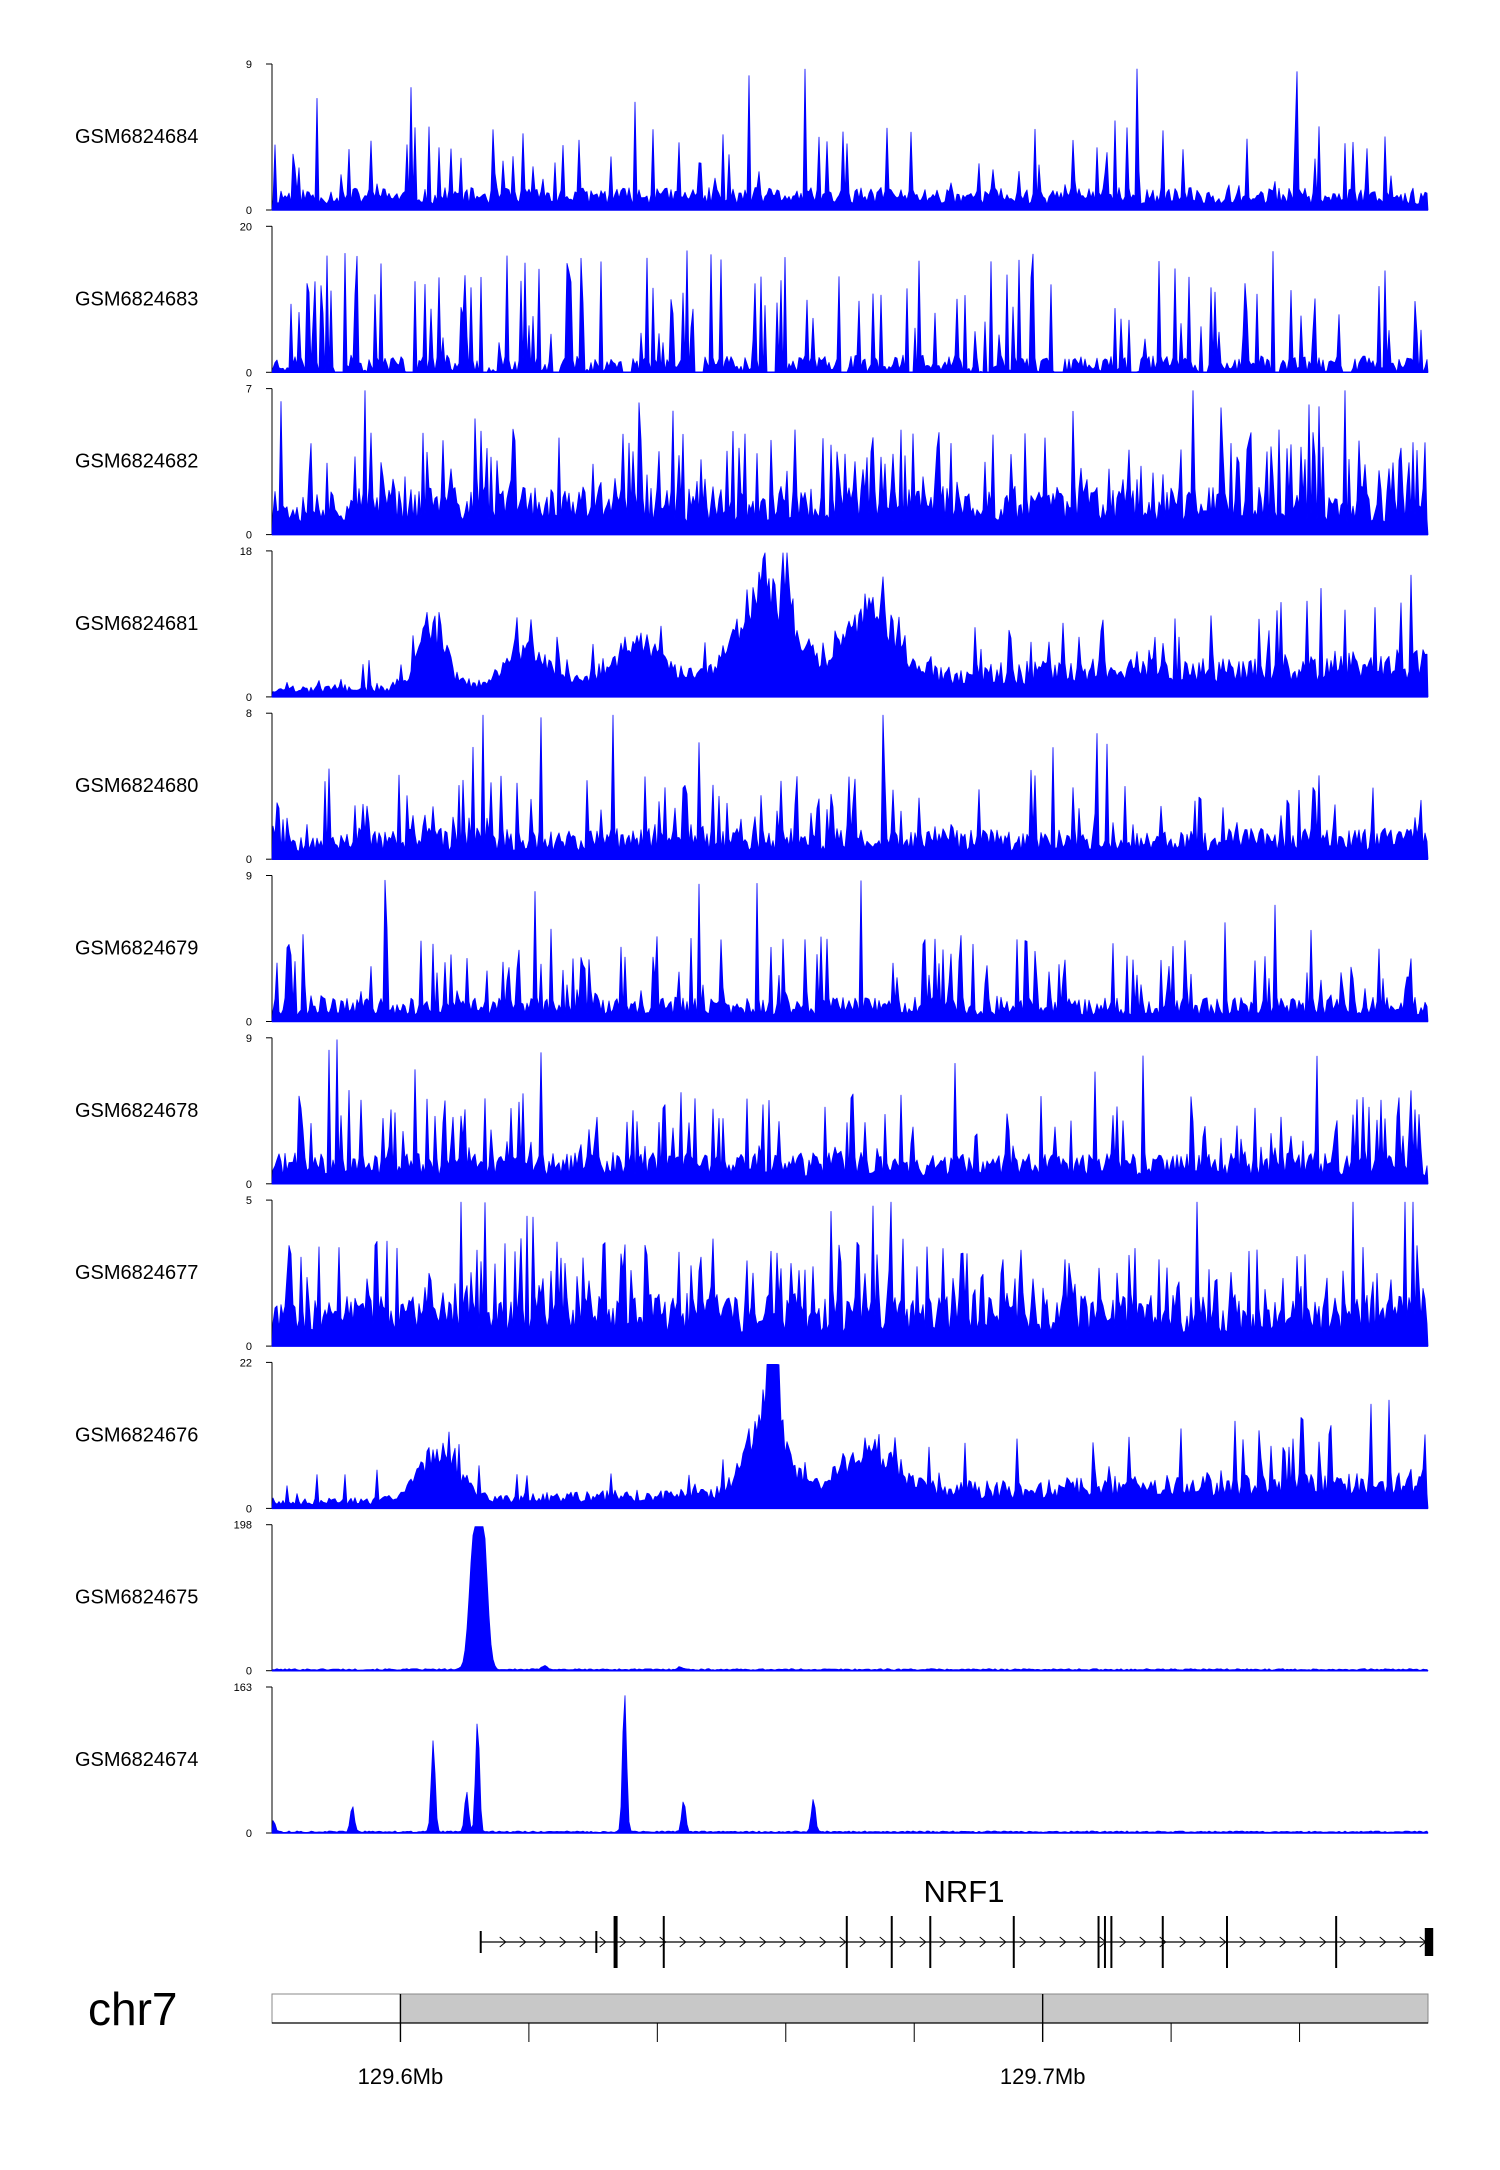  What do you see at coordinates (136, 1111) in the screenshot?
I see `track-label: GSM6824678` at bounding box center [136, 1111].